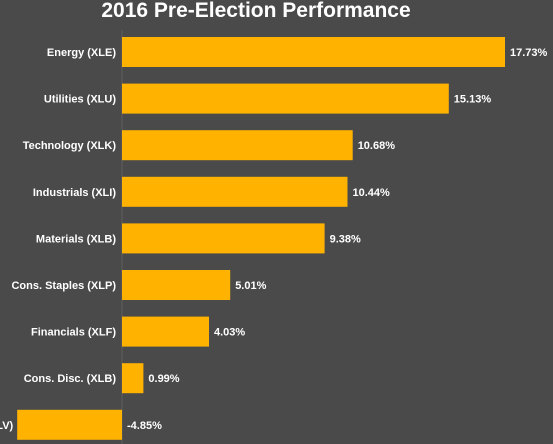  I want to click on category-label-4: Materials (XLB), so click(76, 239).